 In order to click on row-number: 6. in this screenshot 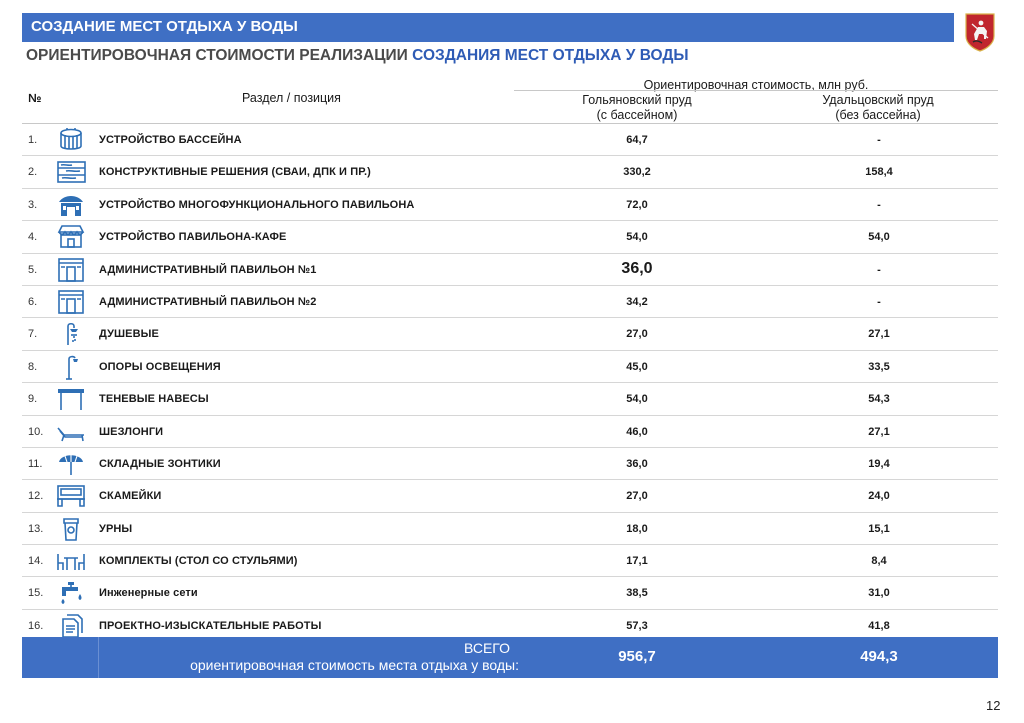, I will do `click(33, 301)`.